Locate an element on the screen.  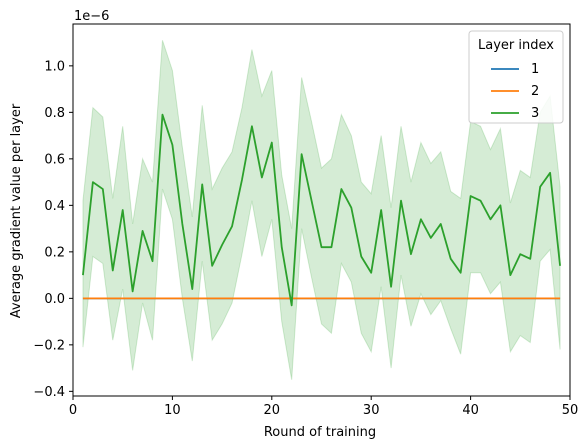
y-tick-label: 0.2 is located at coordinates (54, 252).